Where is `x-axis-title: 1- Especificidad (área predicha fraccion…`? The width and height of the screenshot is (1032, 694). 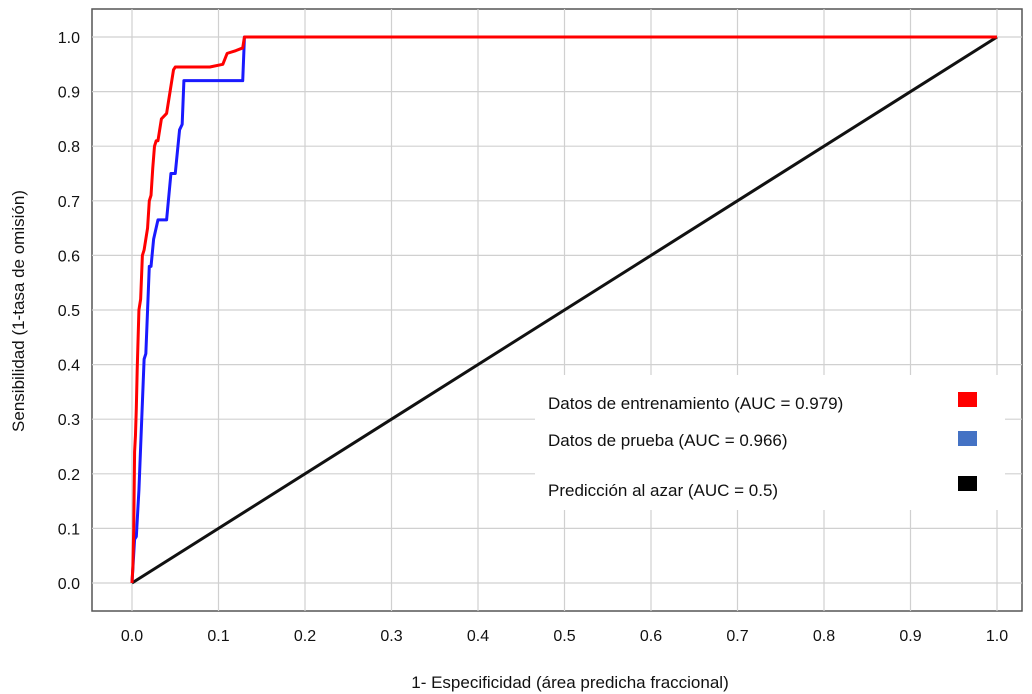 x-axis-title: 1- Especificidad (área predicha fraccion… is located at coordinates (570, 682).